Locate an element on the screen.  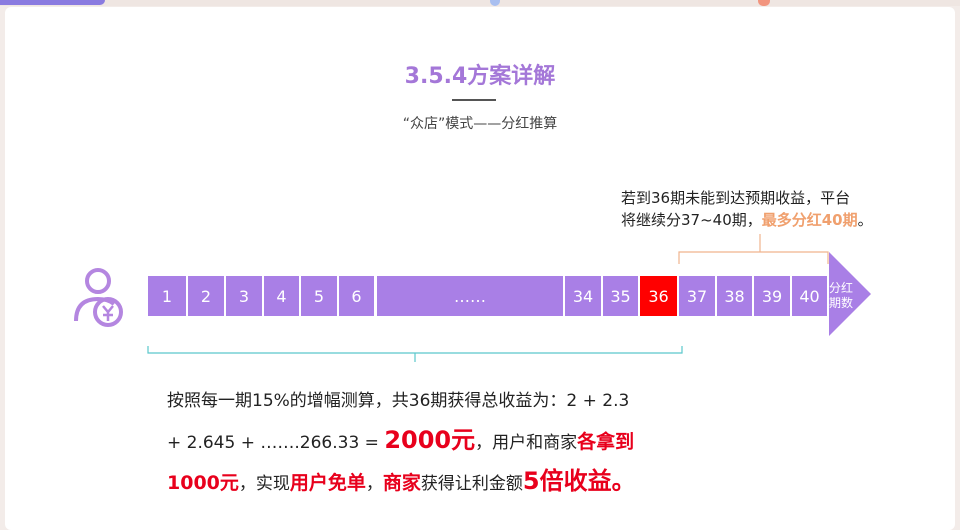
page-title: 3.5.4方案详解 is located at coordinates (480, 76).